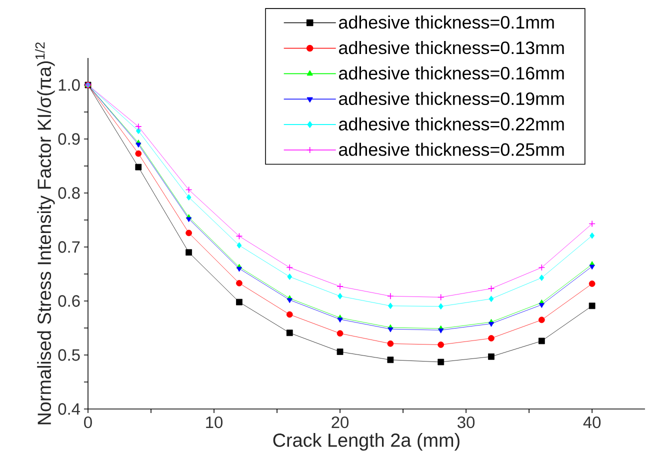  I want to click on y-tick-label: 0.9, so click(69, 139).